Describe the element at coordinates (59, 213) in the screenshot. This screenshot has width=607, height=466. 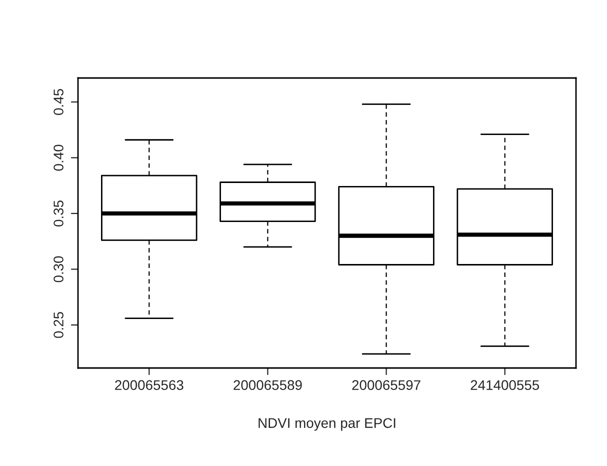
I see `y-tick-label: 0.35` at that location.